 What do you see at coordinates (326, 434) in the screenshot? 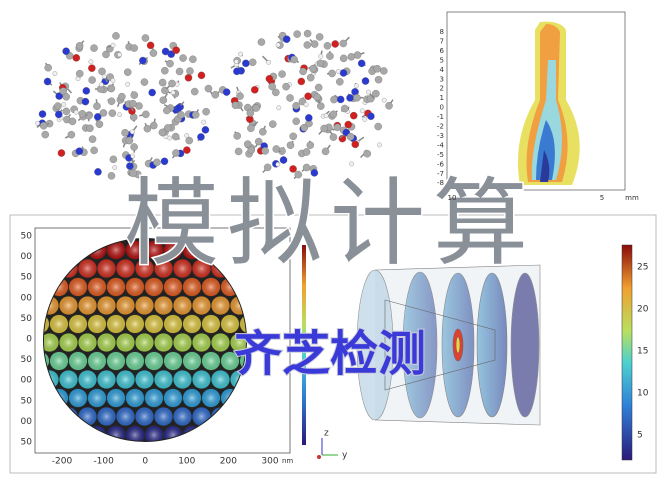
I see `axis-z: z` at bounding box center [326, 434].